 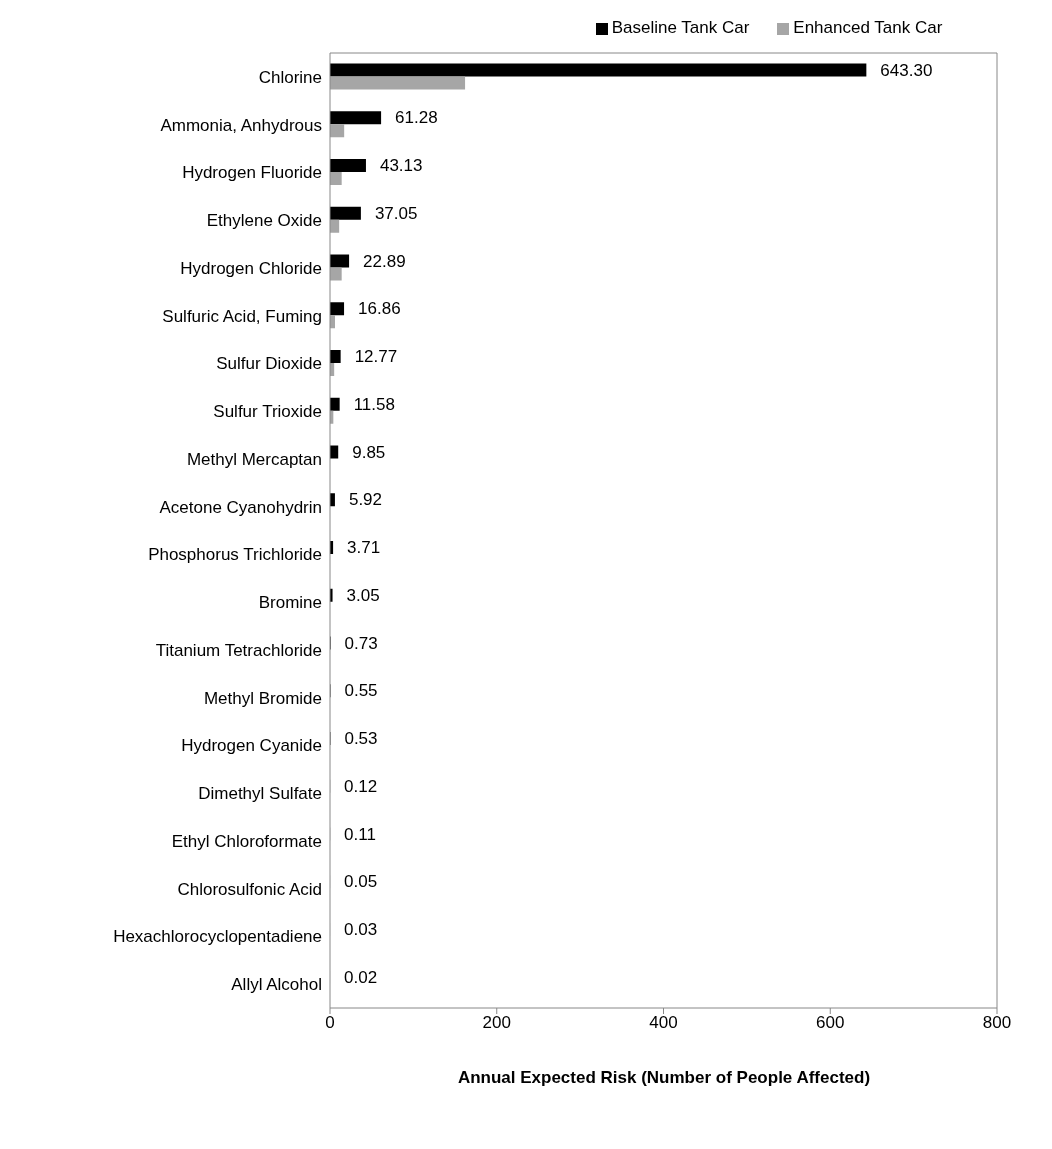 I want to click on legend-label: Baseline Tank Car, so click(x=680, y=27).